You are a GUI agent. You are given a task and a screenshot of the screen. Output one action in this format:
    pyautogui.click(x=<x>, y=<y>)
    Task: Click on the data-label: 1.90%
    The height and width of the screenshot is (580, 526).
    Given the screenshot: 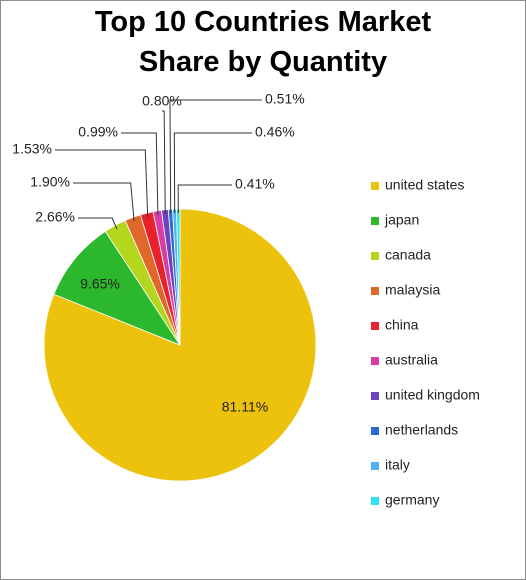 What is the action you would take?
    pyautogui.click(x=50, y=182)
    